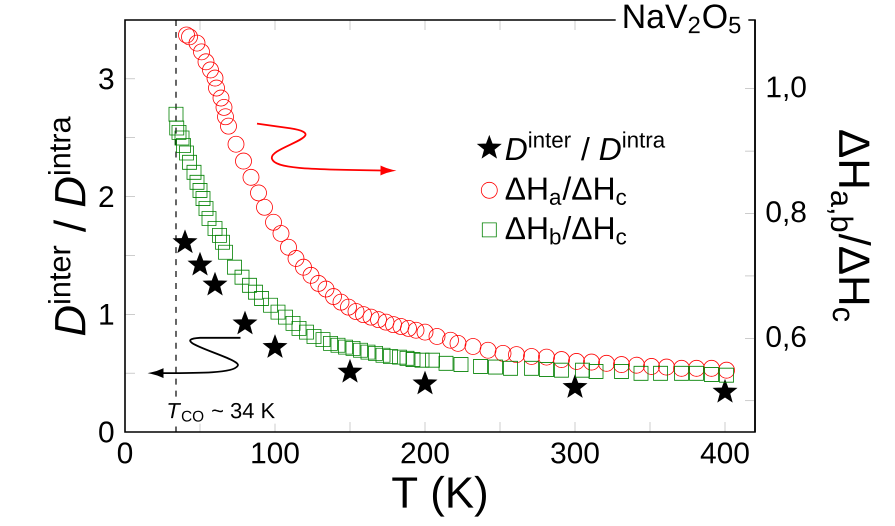 The height and width of the screenshot is (526, 895). What do you see at coordinates (786, 338) in the screenshot?
I see `y2-tick-label: 0,6` at bounding box center [786, 338].